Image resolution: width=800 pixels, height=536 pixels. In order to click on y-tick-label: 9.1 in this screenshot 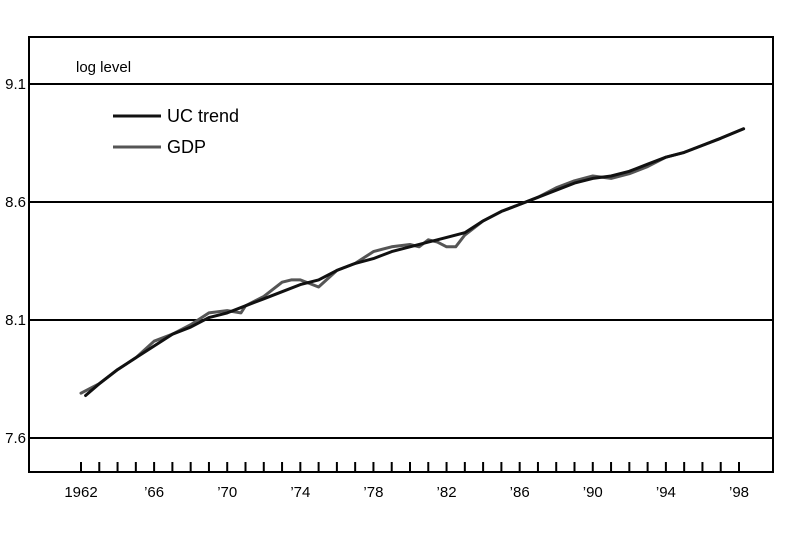, I will do `click(15, 84)`.